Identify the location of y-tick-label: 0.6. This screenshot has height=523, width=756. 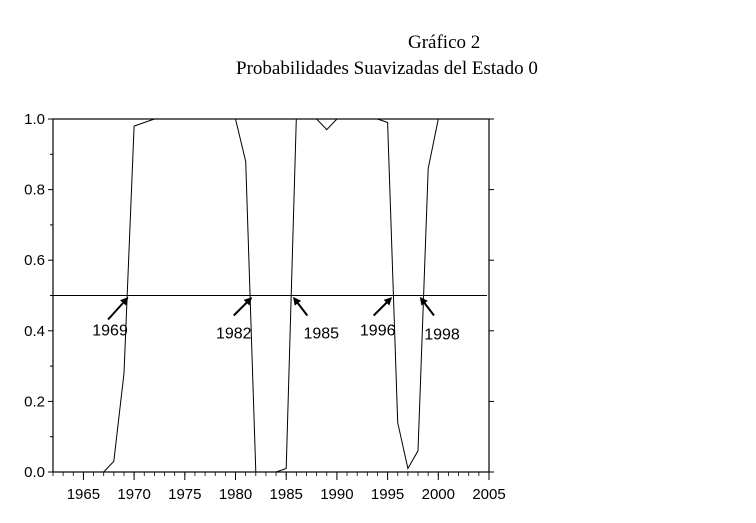
(34, 260).